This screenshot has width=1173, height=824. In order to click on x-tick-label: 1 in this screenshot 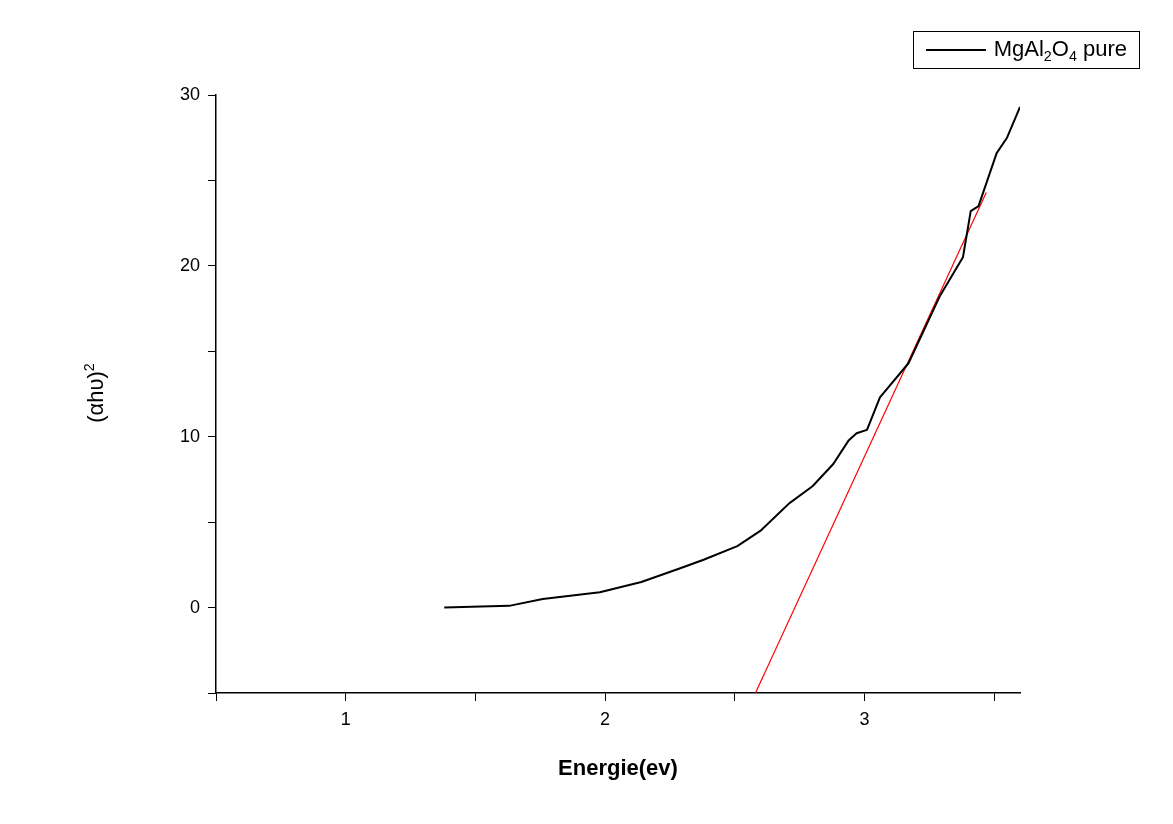, I will do `click(345, 718)`.